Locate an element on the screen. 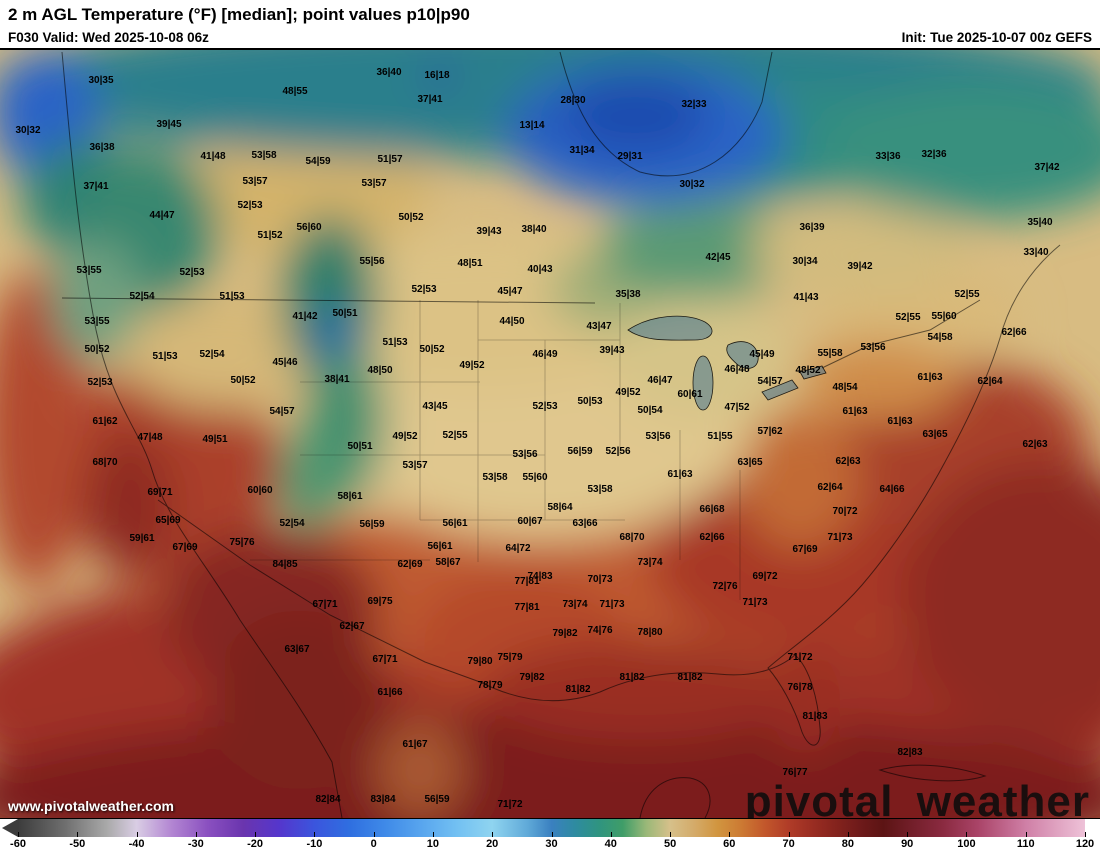  colorbar-tick-label: -60 is located at coordinates (18, 844).